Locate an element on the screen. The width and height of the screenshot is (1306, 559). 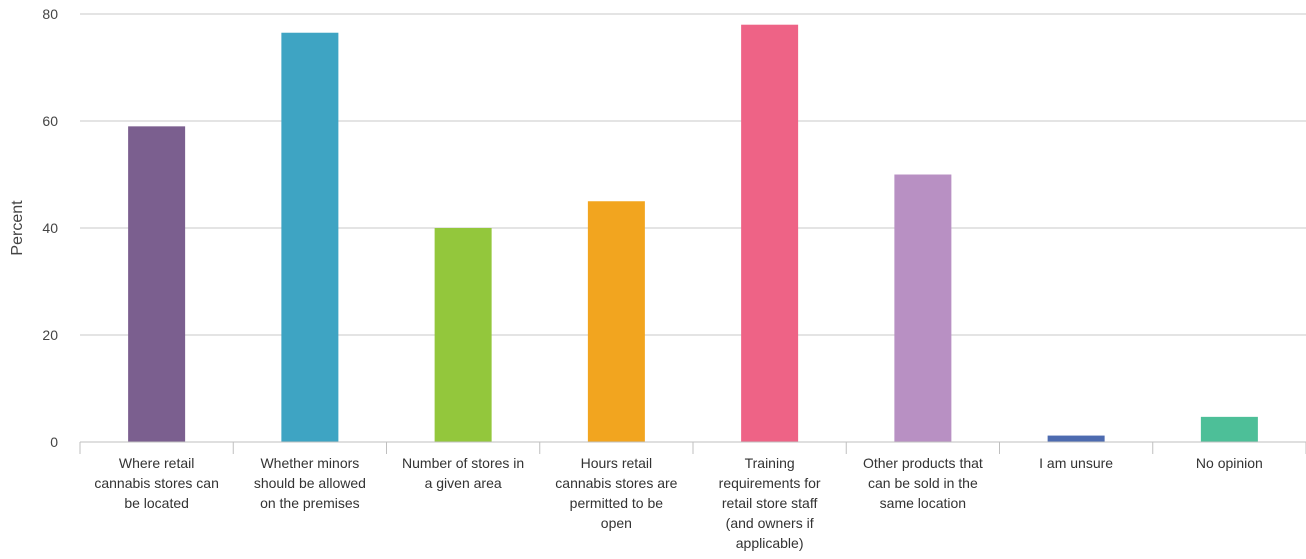
y-tick-labels: 0 20 40 60 80 is located at coordinates (50, 228).